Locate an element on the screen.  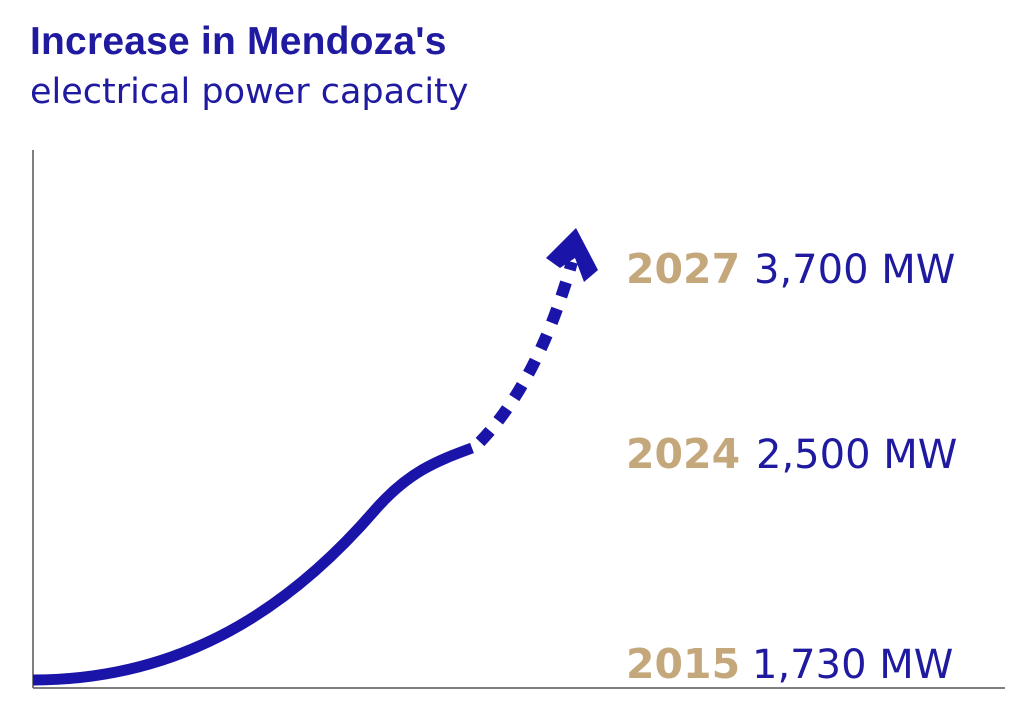
actual-growth-line is located at coordinates (253, 564).